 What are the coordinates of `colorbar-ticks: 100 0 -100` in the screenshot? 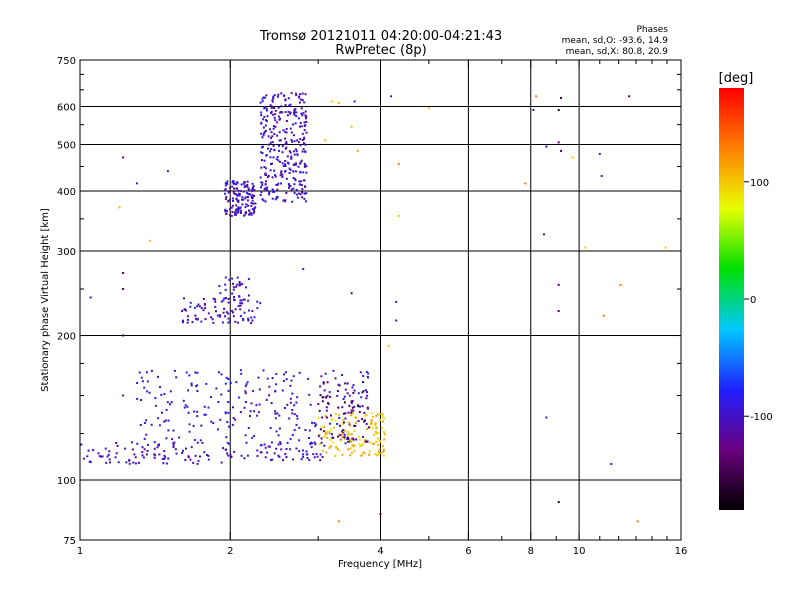 It's located at (758, 300).